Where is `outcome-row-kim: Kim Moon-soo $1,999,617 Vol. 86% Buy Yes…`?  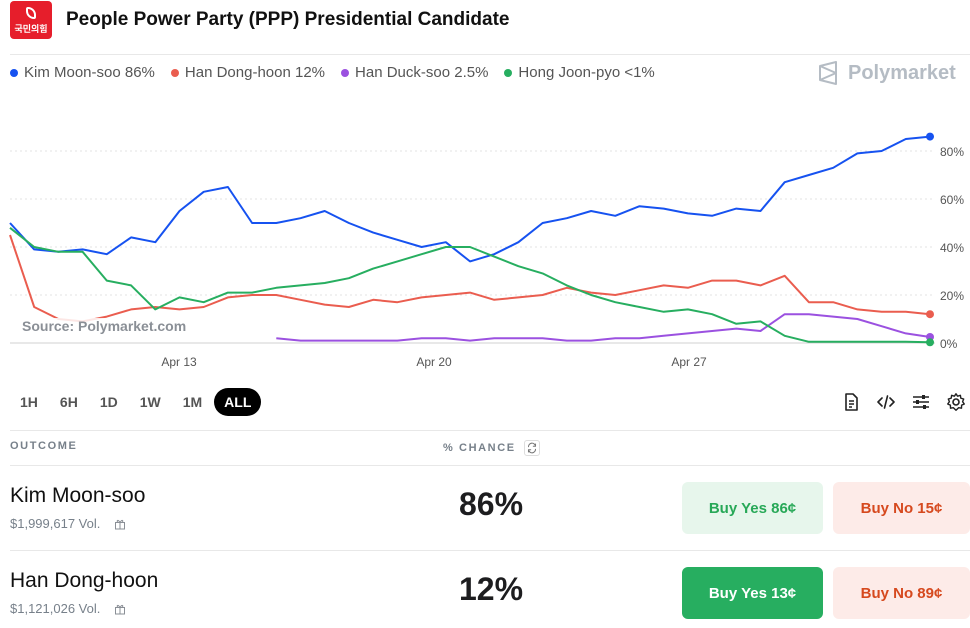
outcome-row-kim: Kim Moon-soo $1,999,617 Vol. 86% Buy Yes… is located at coordinates (485, 508).